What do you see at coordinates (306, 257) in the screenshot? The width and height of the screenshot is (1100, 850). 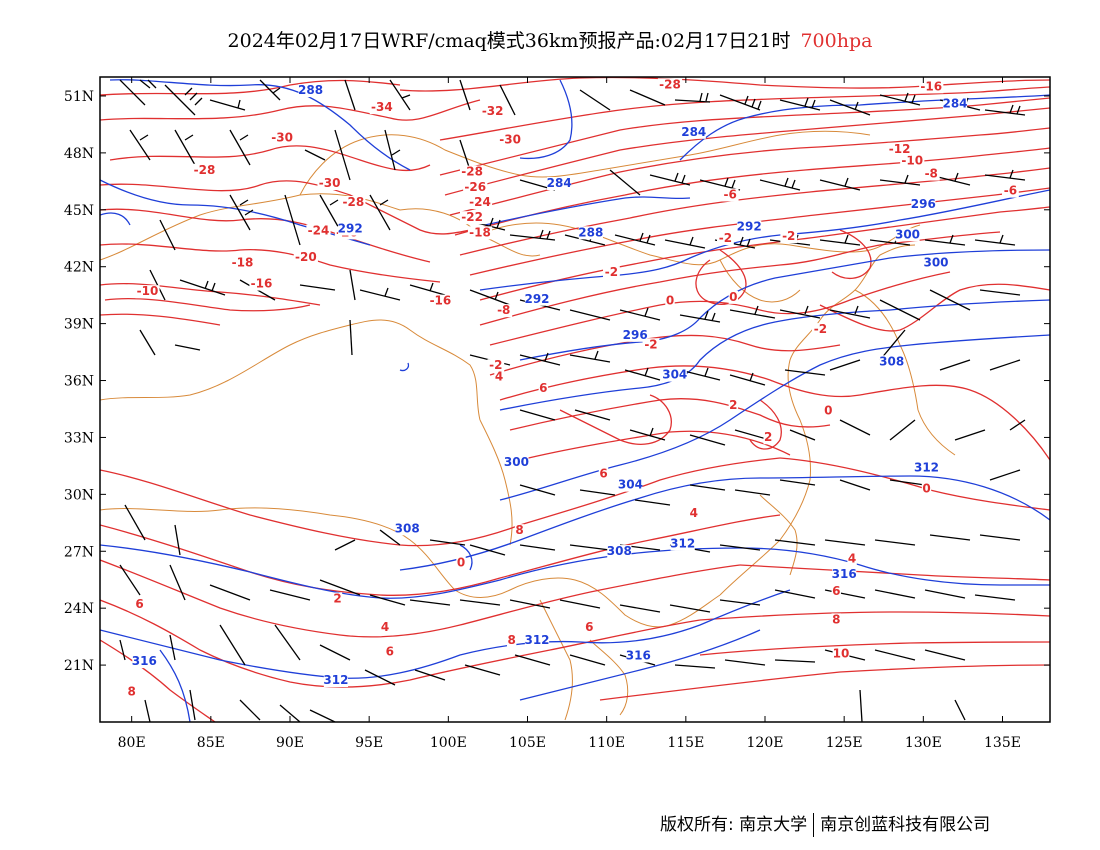 I see `temperature-contour-label: -20` at bounding box center [306, 257].